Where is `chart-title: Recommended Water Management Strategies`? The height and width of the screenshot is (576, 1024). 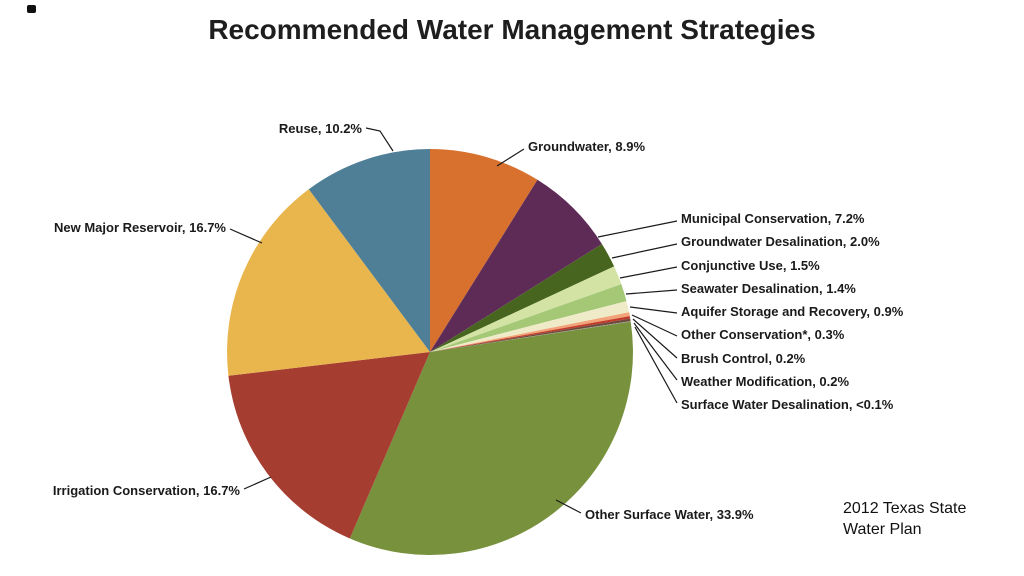
chart-title: Recommended Water Management Strategies is located at coordinates (512, 29).